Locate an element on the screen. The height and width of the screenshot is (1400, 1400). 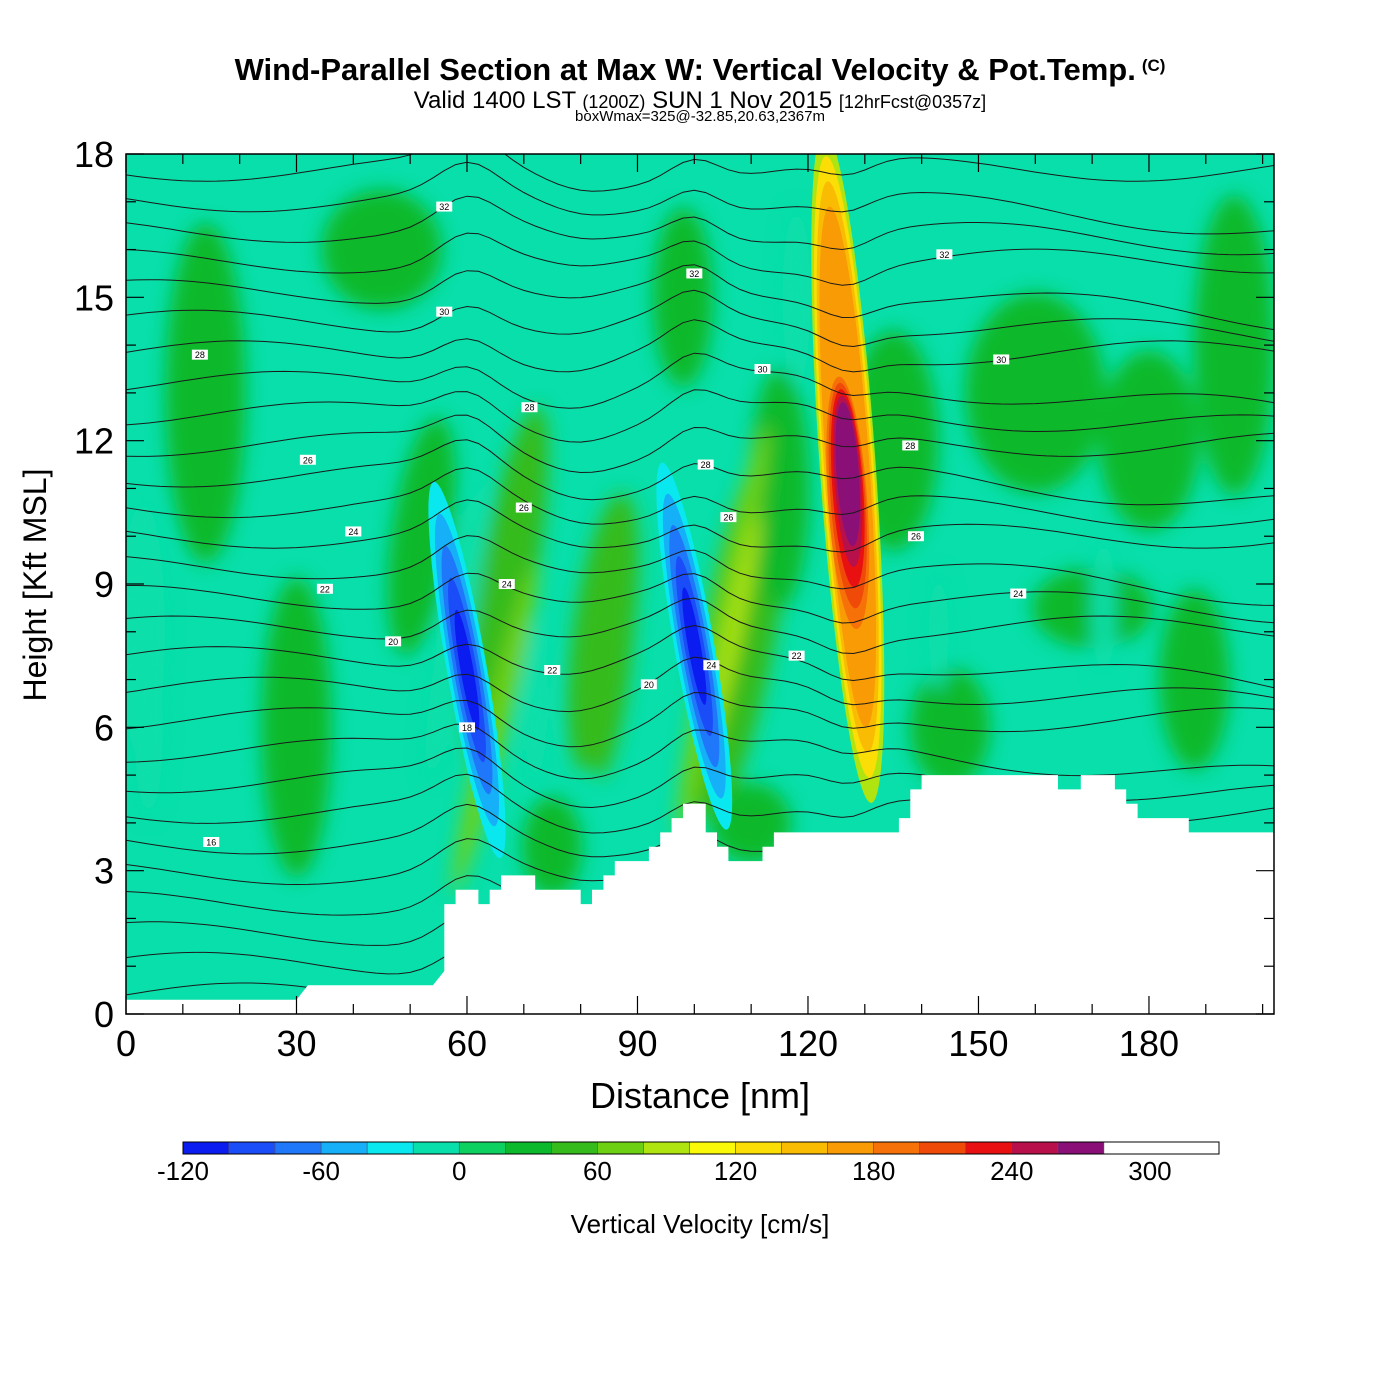
x-tick-label: 180 is located at coordinates (1149, 1043).